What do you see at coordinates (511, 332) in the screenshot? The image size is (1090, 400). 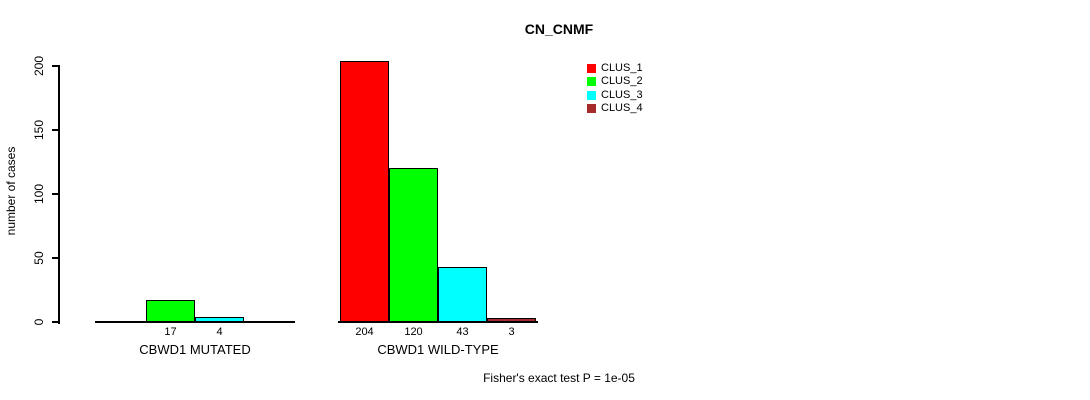 I see `bar-value-label: 3` at bounding box center [511, 332].